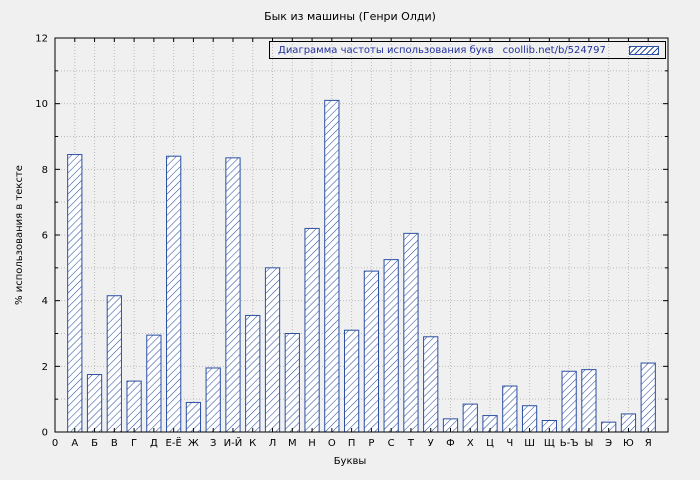  What do you see at coordinates (470, 443) in the screenshot?
I see `svg-text: Х` at bounding box center [470, 443].